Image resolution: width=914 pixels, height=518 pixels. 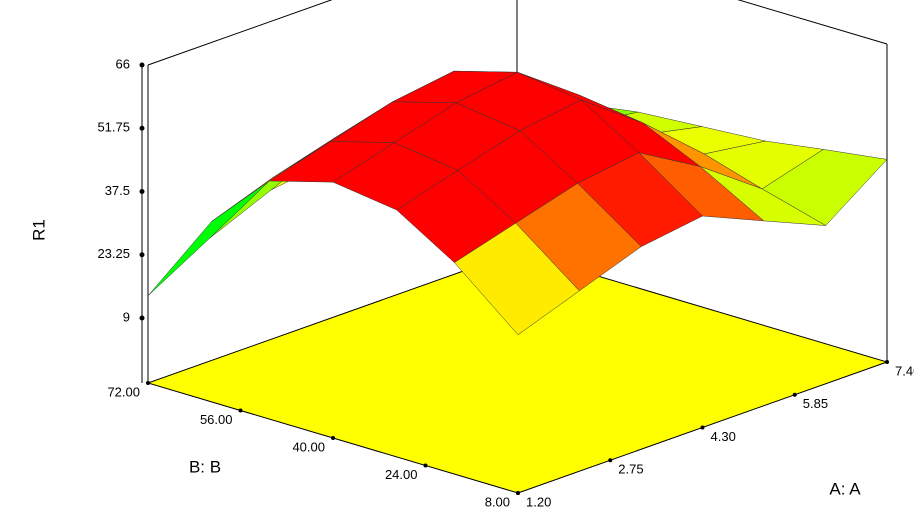 I want to click on z-tick-label: 37.5, so click(x=117, y=190).